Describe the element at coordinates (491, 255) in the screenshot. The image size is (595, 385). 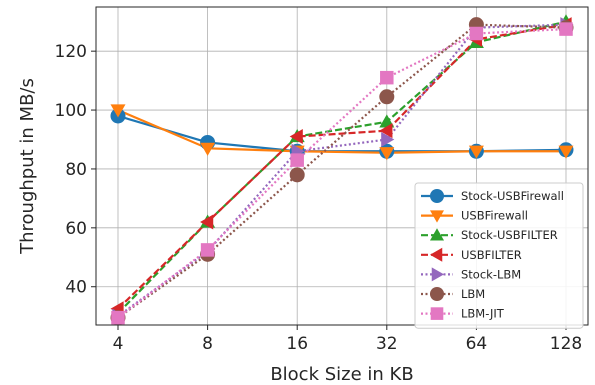
I see `legend-label: USBFILTER` at that location.